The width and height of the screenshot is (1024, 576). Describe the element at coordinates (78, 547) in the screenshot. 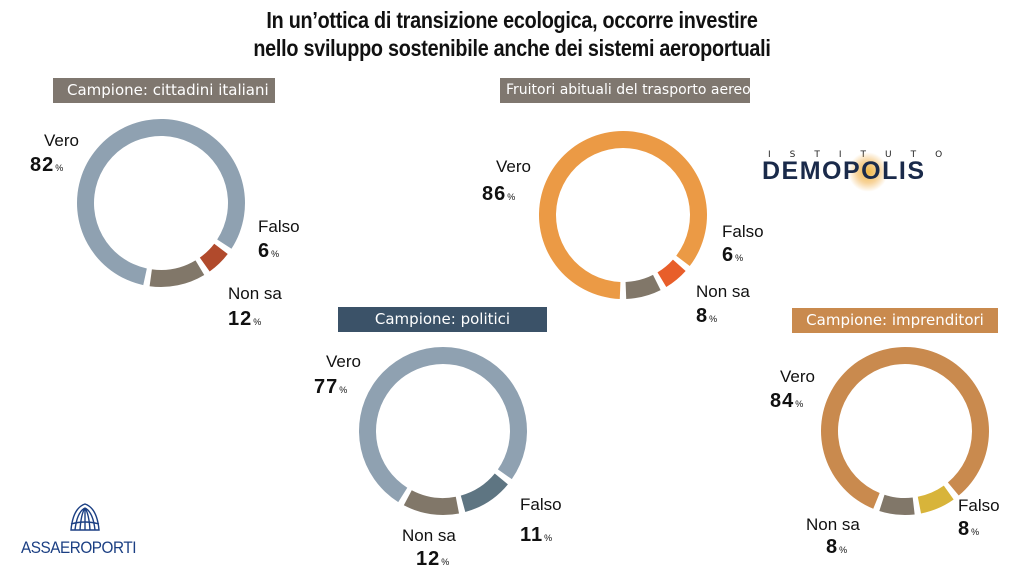

I see `assaeroporti-name: ASSAEROPORTI` at that location.